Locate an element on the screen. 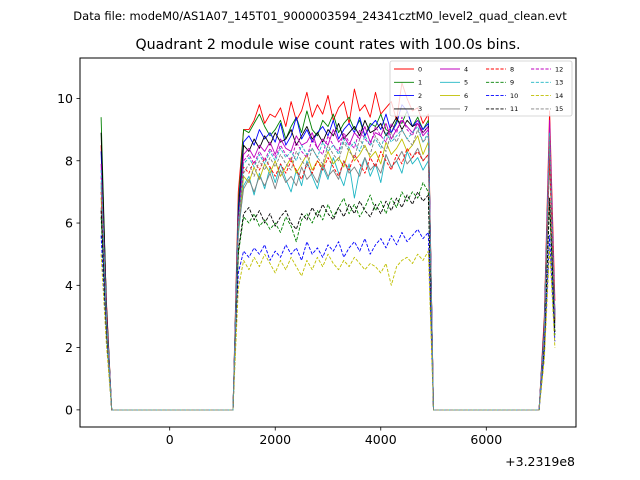 This screenshot has width=640, height=480. legend-label-1: 1 is located at coordinates (420, 83).